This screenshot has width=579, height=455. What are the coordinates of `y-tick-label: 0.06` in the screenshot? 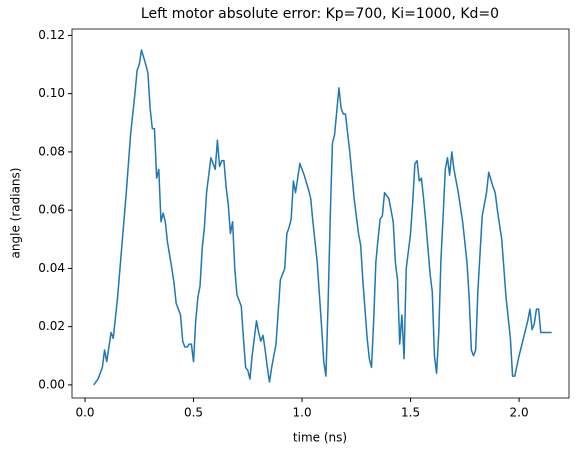 It's located at (51, 210).